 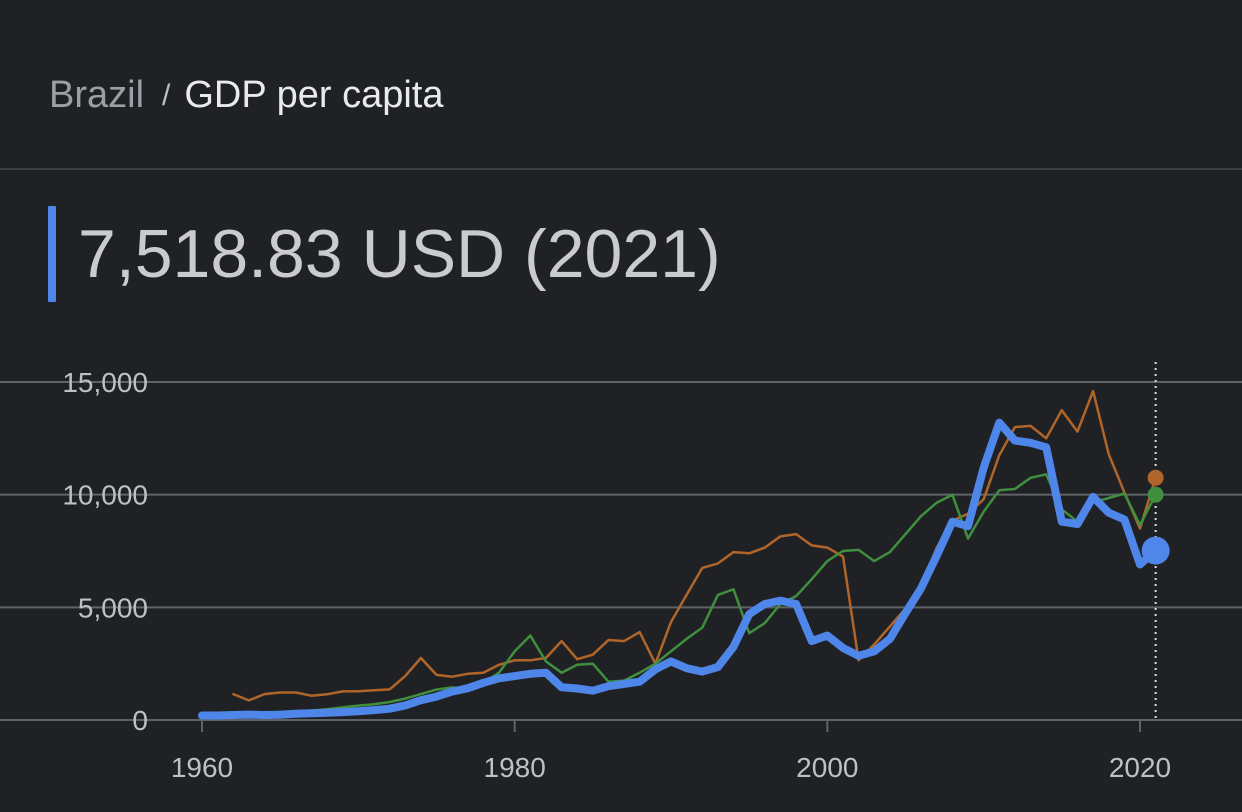 I want to click on x-tick-label: 2020, so click(x=1140, y=767).